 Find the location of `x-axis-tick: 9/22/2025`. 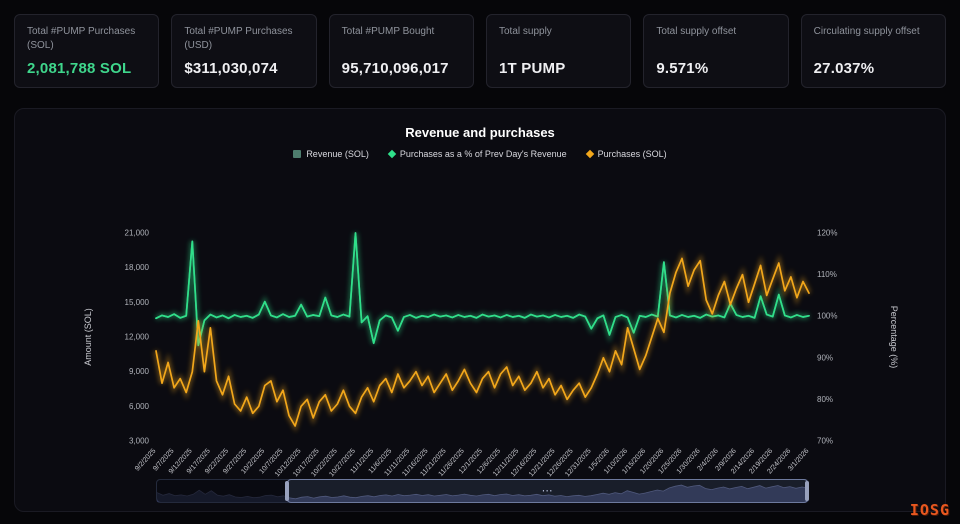

x-axis-tick: 9/22/2025 is located at coordinates (217, 462).